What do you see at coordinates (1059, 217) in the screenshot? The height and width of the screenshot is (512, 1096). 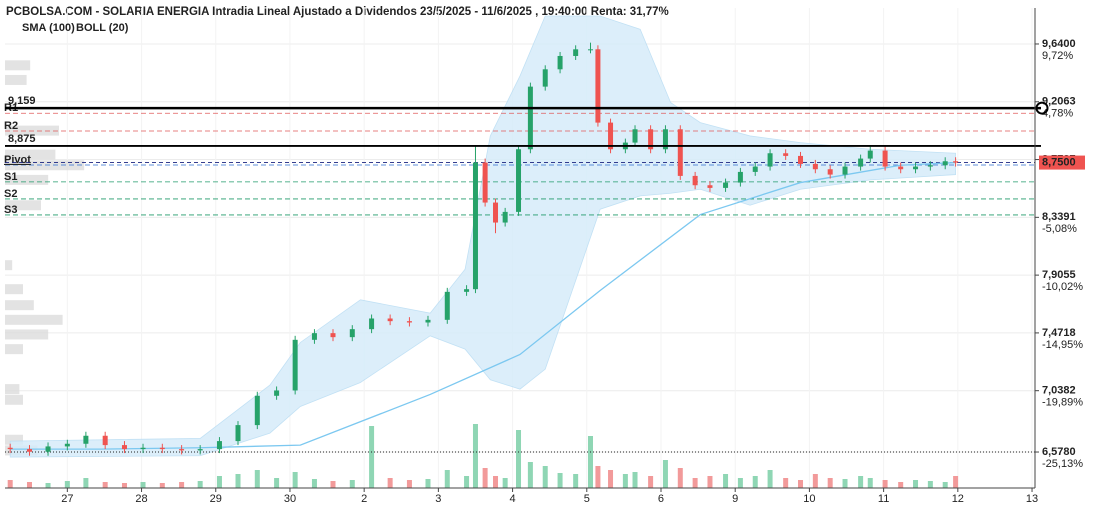 I see `y-tick-label: 8,3391` at bounding box center [1059, 217].